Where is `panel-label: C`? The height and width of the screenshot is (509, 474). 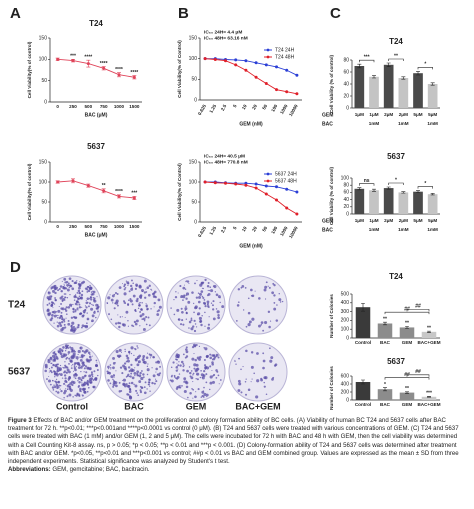
panel-label: C is located at coordinates (335, 13).